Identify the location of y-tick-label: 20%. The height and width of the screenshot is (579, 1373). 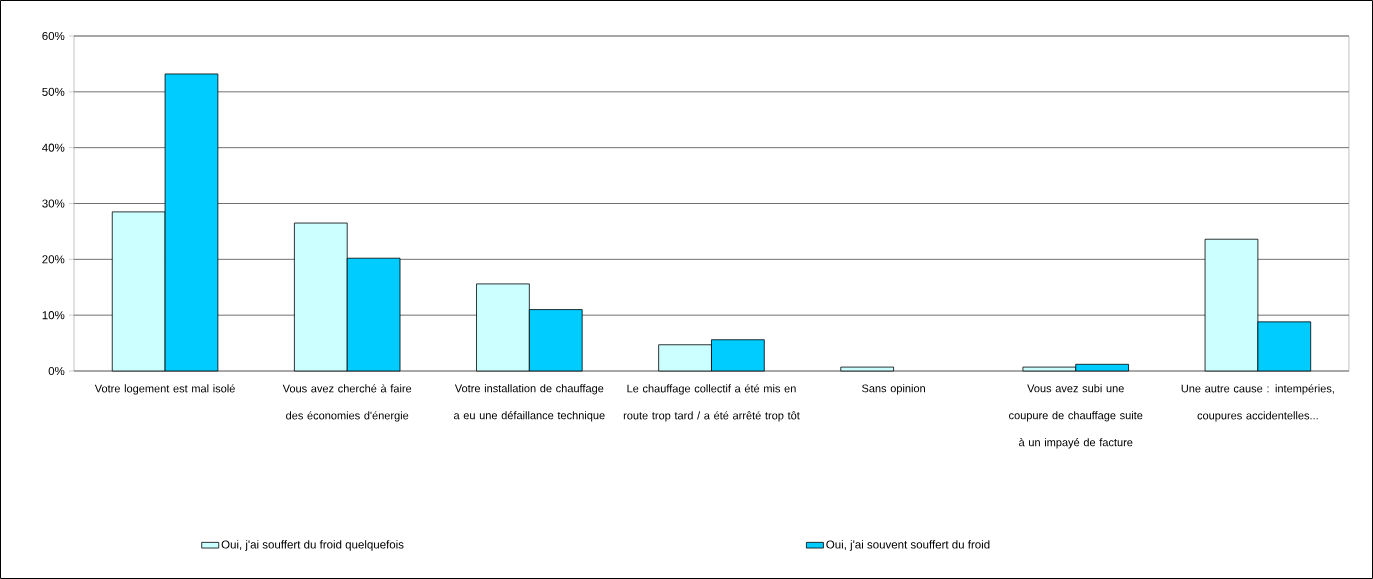
(53, 259).